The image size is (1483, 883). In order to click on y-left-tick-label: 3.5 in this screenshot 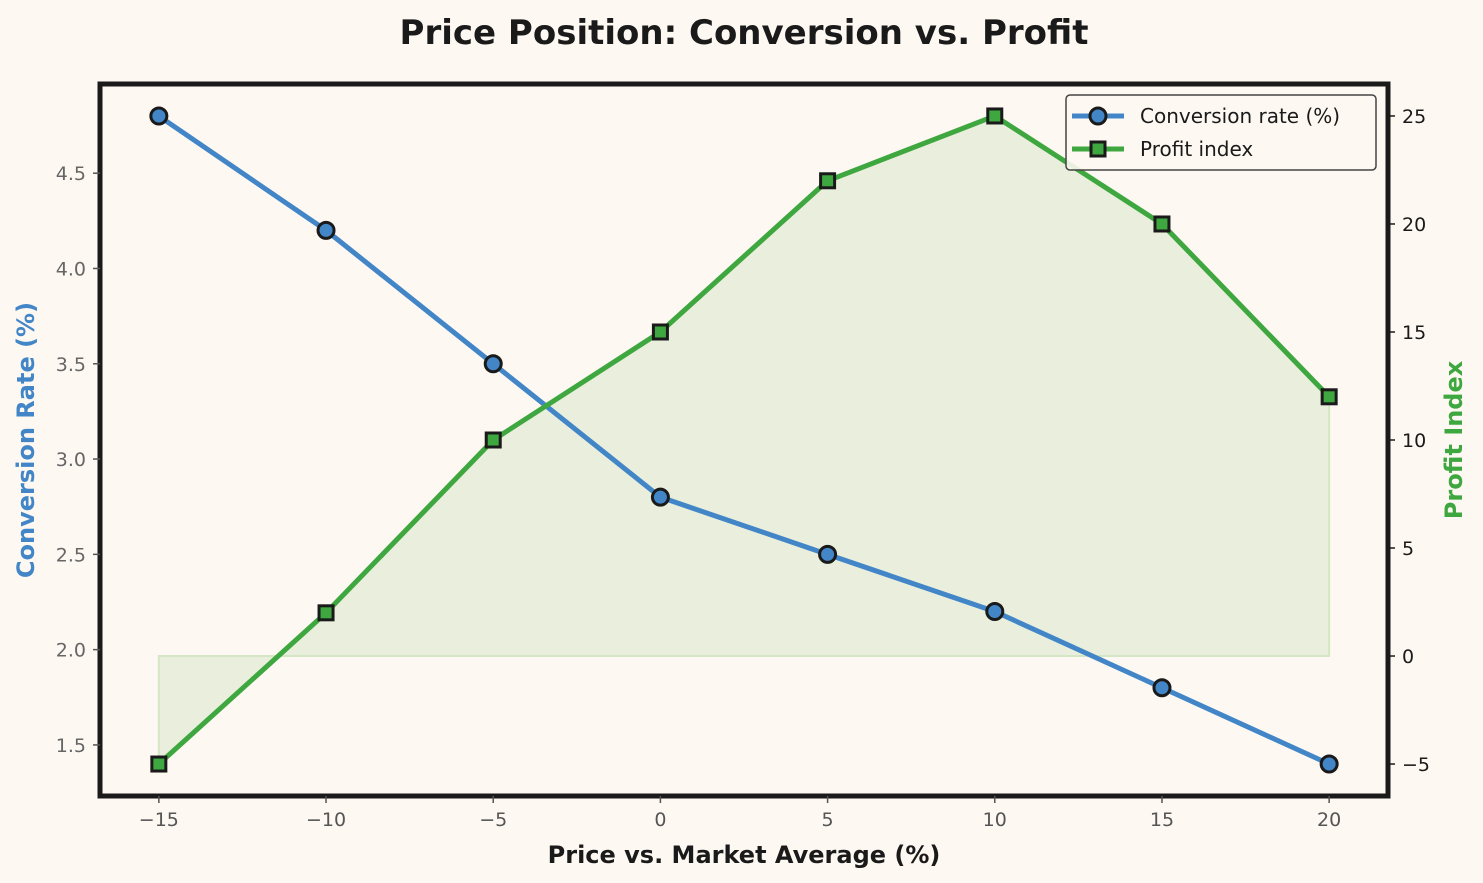, I will do `click(71, 365)`.